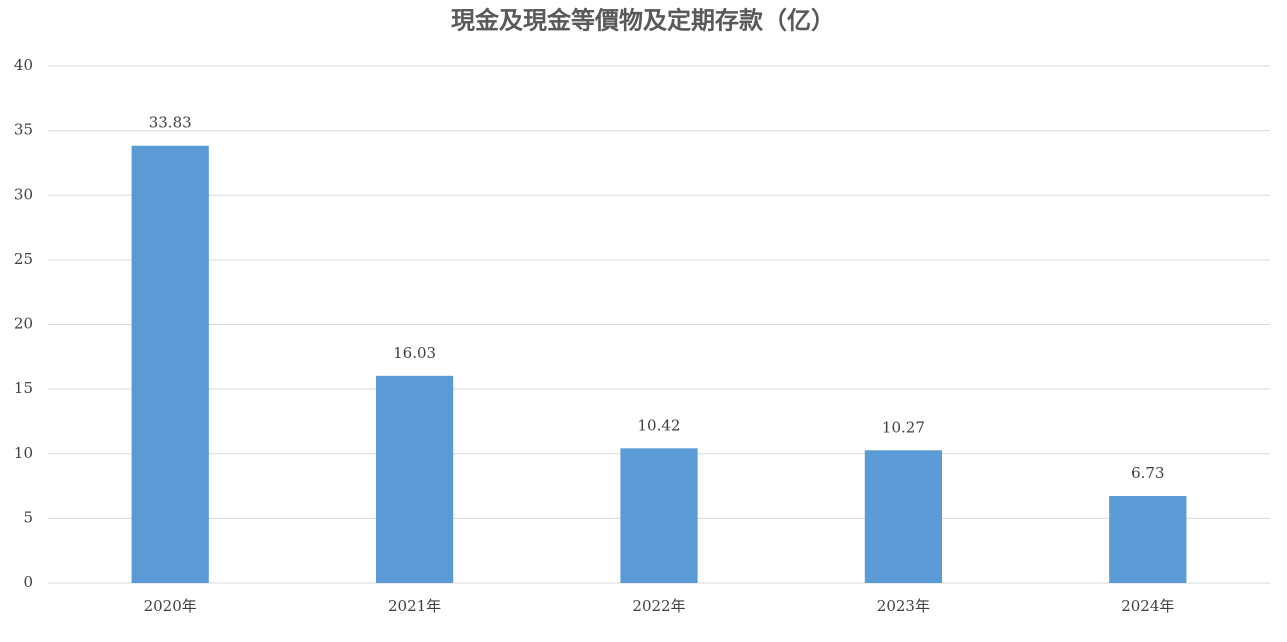  Describe the element at coordinates (659, 425) in the screenshot. I see `value-label: 10.42` at that location.